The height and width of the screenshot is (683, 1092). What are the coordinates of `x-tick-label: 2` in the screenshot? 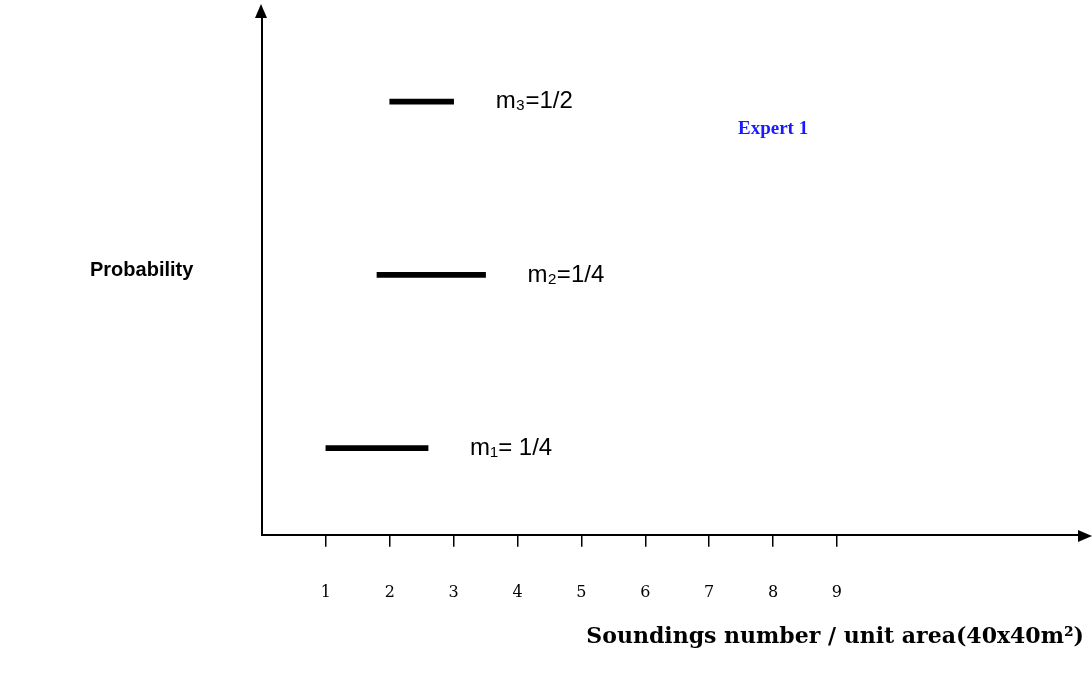 It's located at (389, 591).